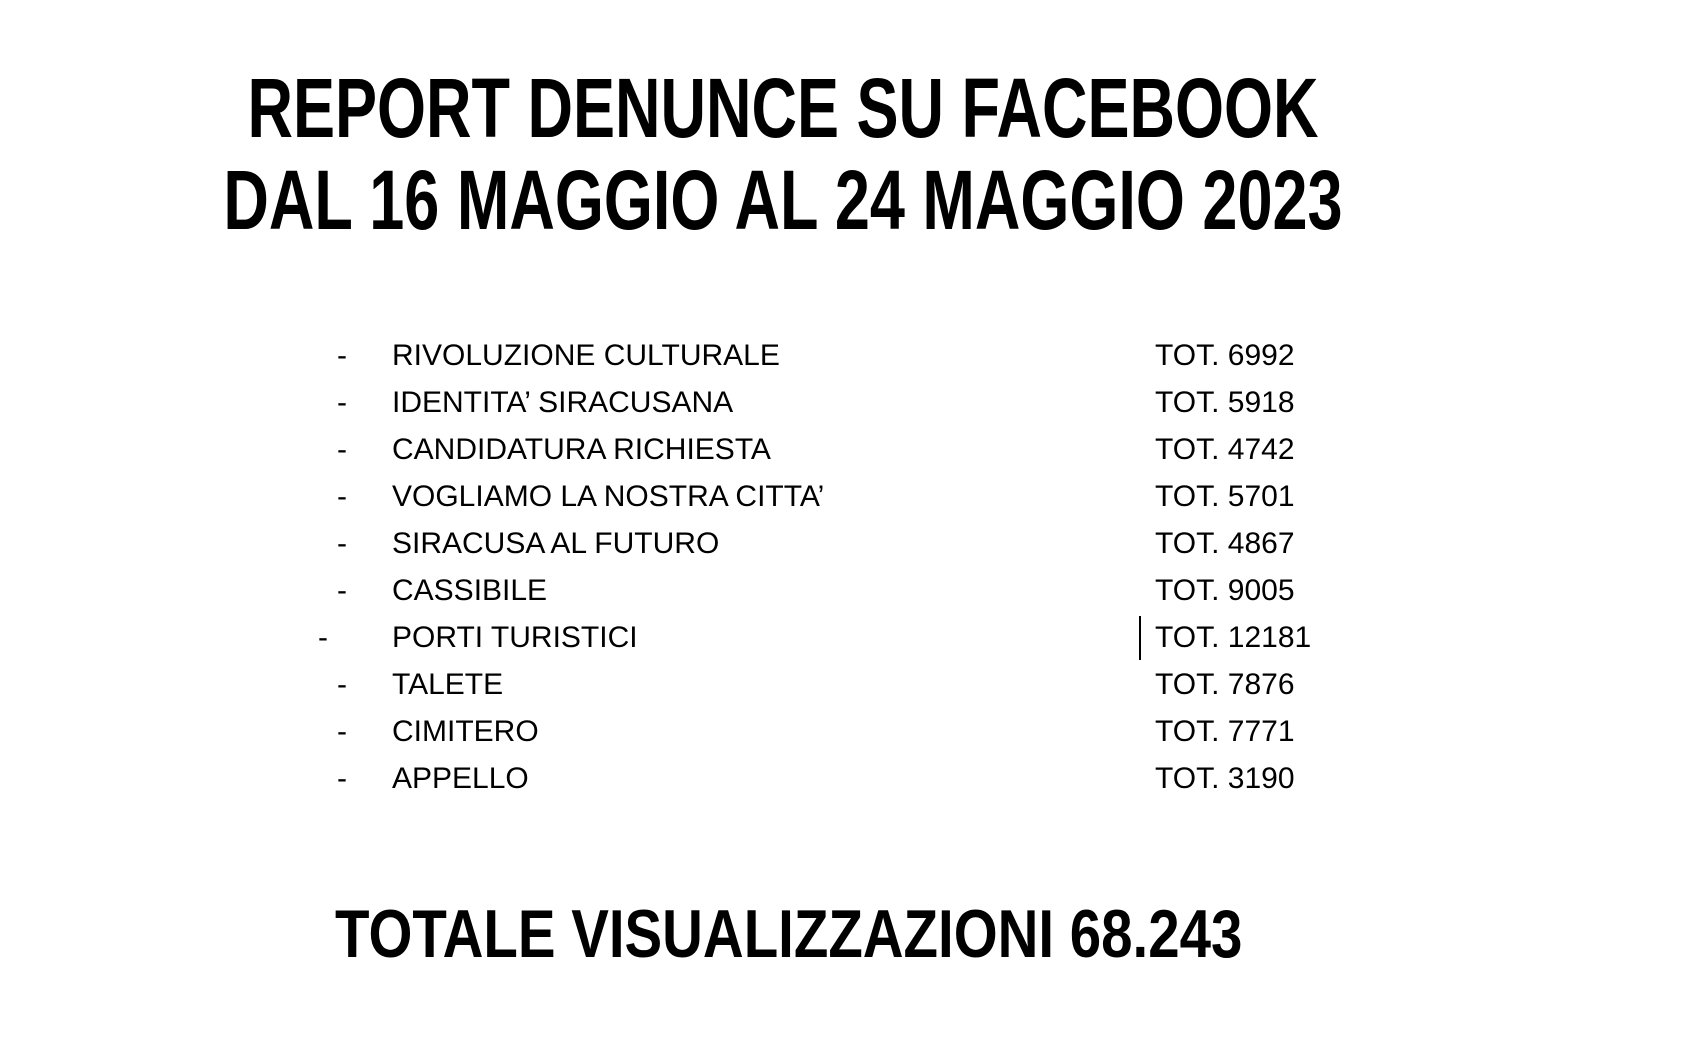 The image size is (1692, 1050). What do you see at coordinates (846, 590) in the screenshot?
I see `list-item: - CASSIBILE TOT. 9005` at bounding box center [846, 590].